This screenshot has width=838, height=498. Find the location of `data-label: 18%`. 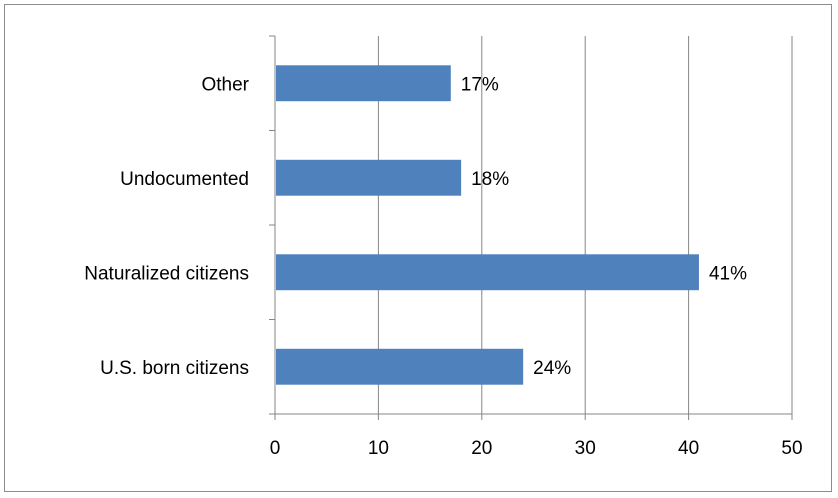

data-label: 18% is located at coordinates (490, 179).